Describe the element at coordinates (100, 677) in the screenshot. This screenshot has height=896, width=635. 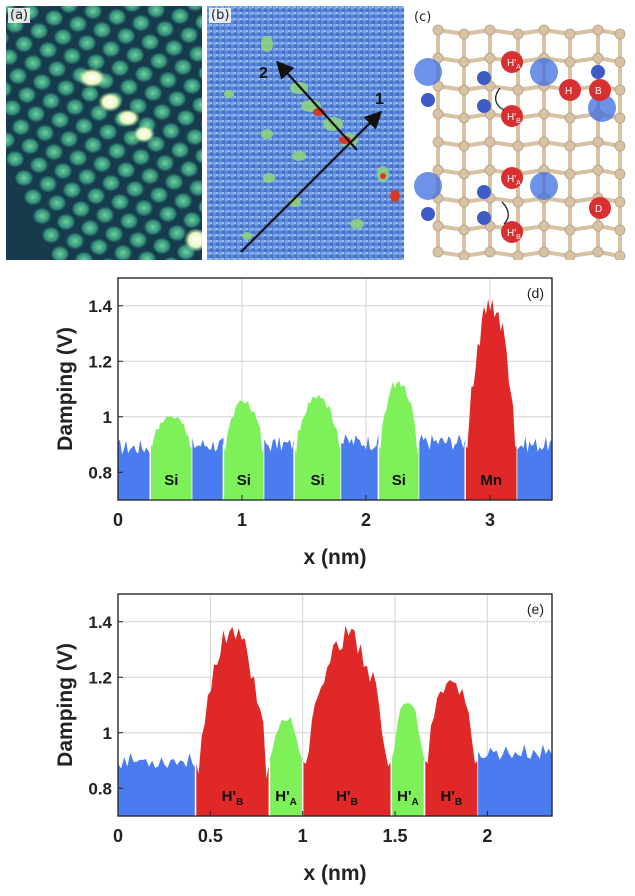
I see `y-tick-label: 1.2` at that location.